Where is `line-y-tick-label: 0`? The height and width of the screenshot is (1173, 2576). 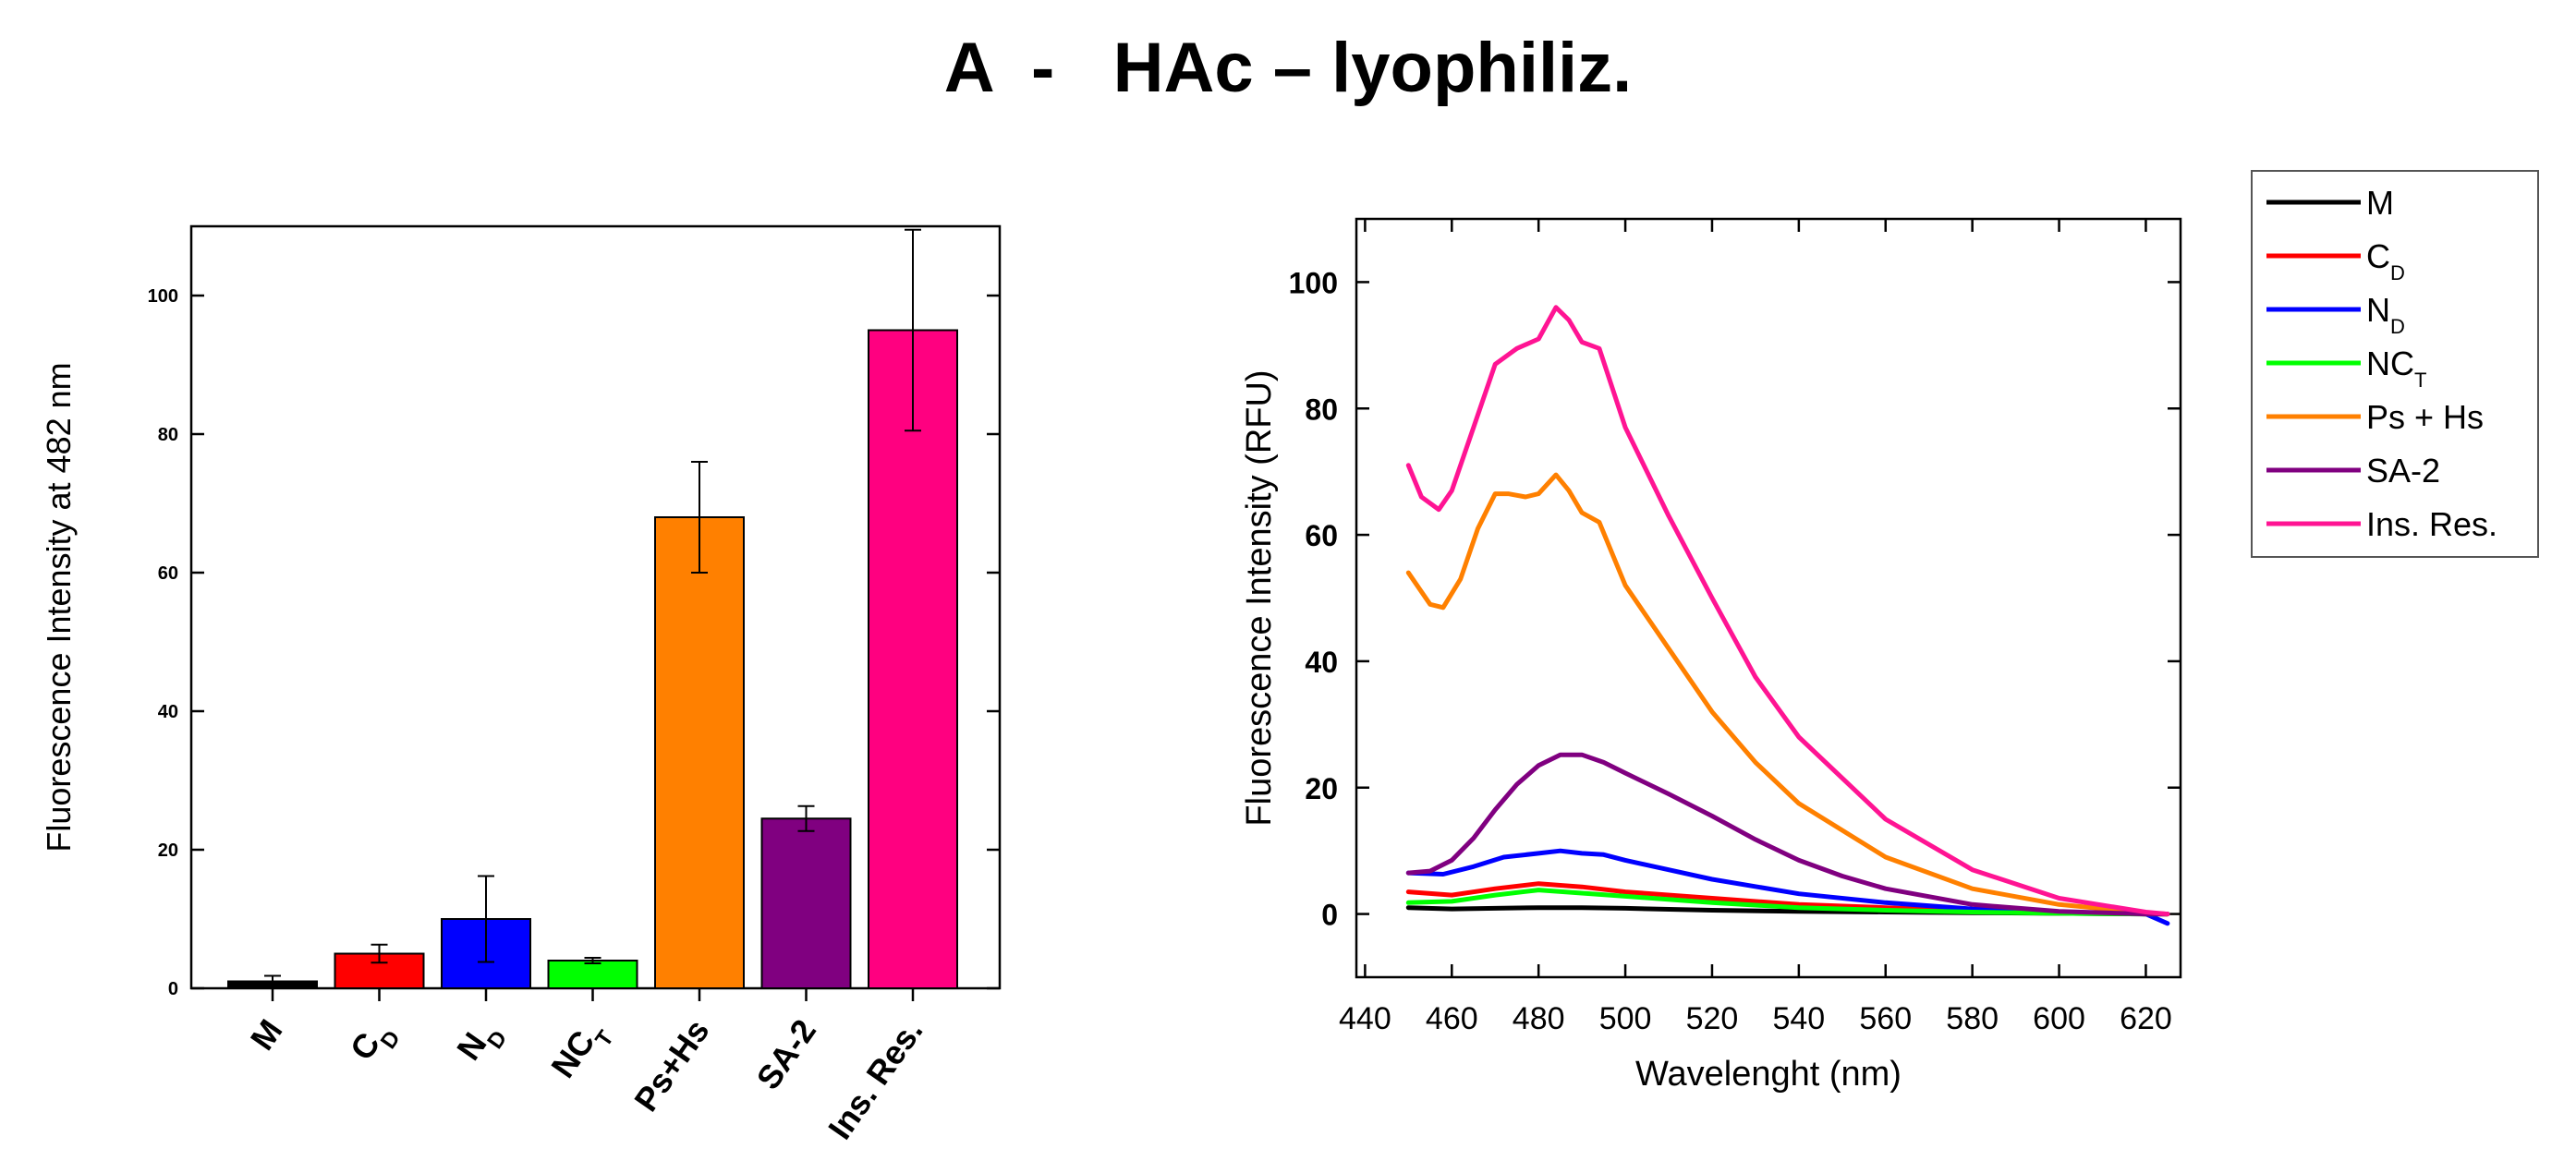
line-y-tick-label: 0 is located at coordinates (1329, 915).